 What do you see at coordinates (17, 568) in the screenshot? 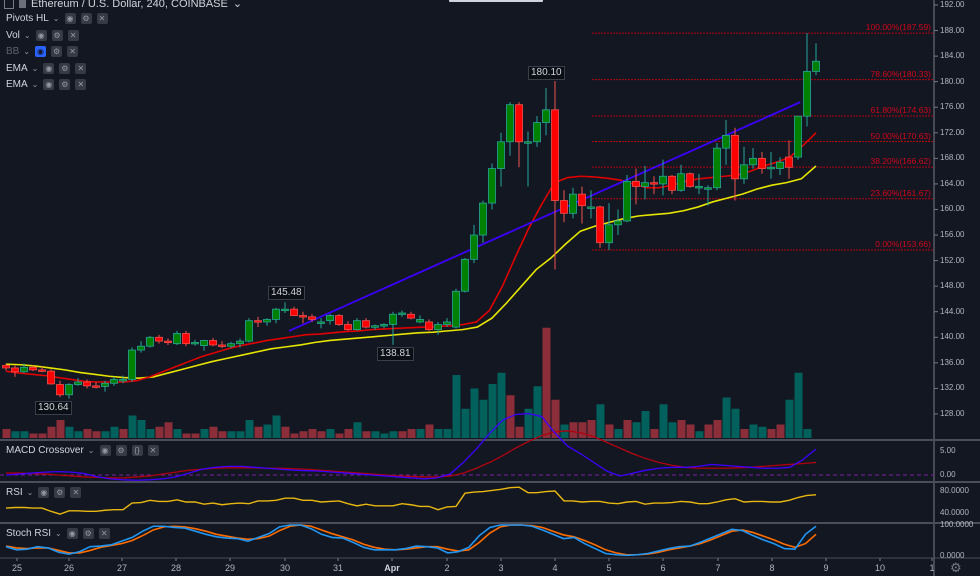
I see `date-tick: 25` at bounding box center [17, 568].